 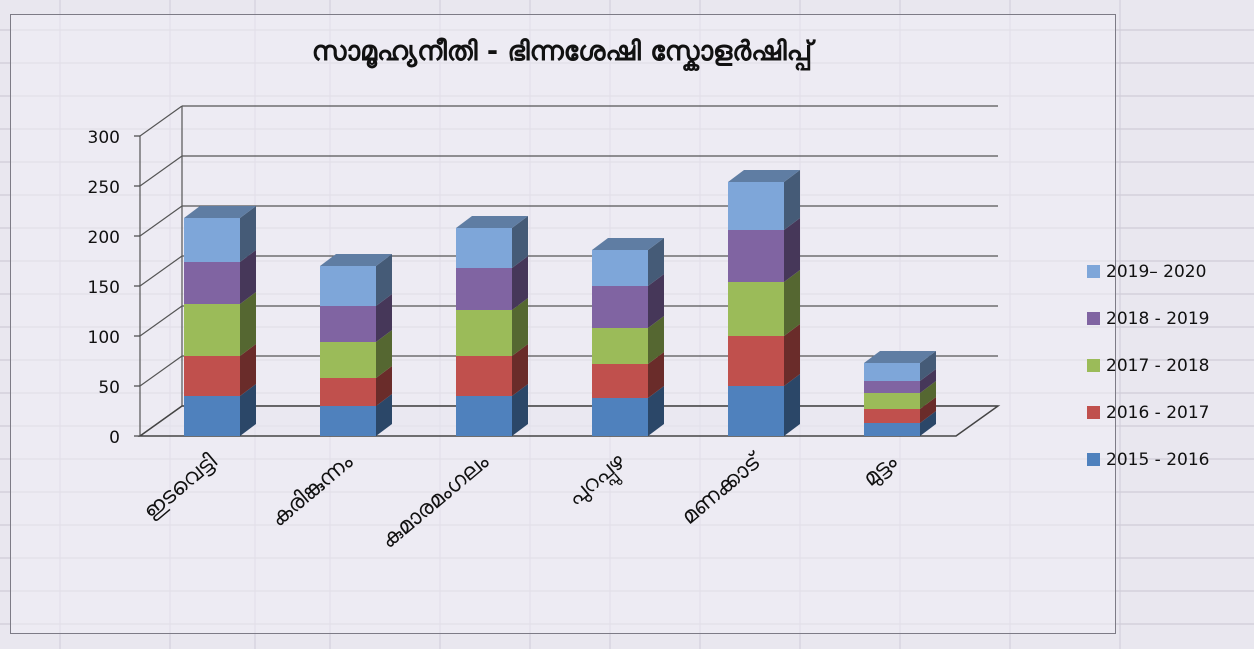 What do you see at coordinates (562, 51) in the screenshot?
I see `chart-title: സാമൂഹ്യനീതി - ഭിന്നശേഷി സ്കോളർഷിപ്പ്` at bounding box center [562, 51].